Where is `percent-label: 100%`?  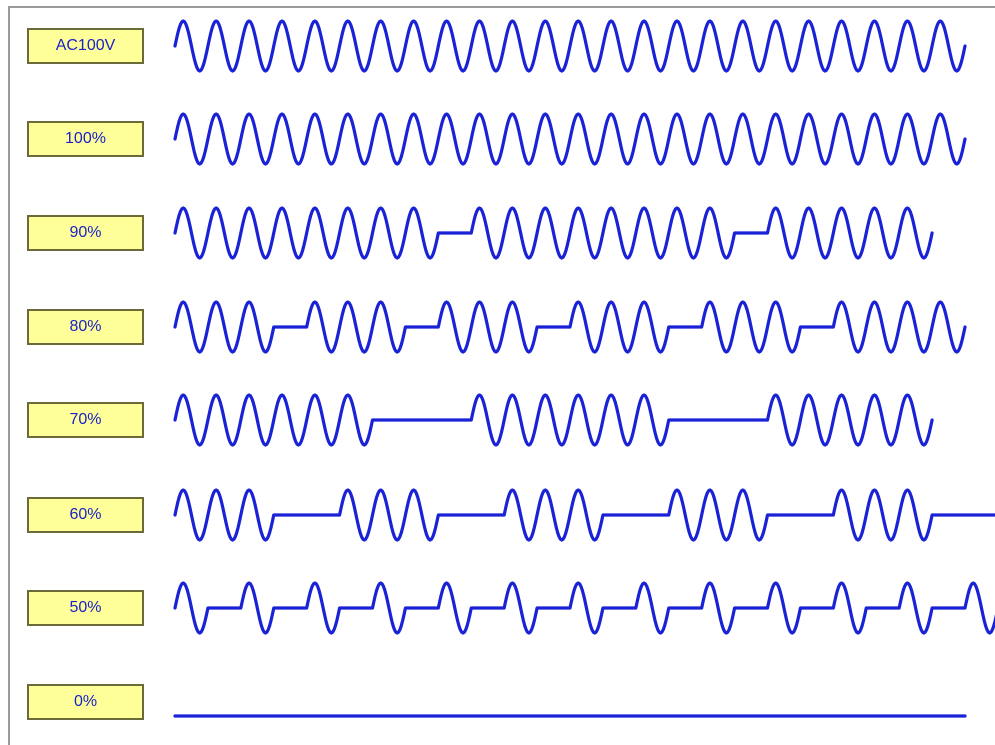 percent-label: 100% is located at coordinates (85, 139).